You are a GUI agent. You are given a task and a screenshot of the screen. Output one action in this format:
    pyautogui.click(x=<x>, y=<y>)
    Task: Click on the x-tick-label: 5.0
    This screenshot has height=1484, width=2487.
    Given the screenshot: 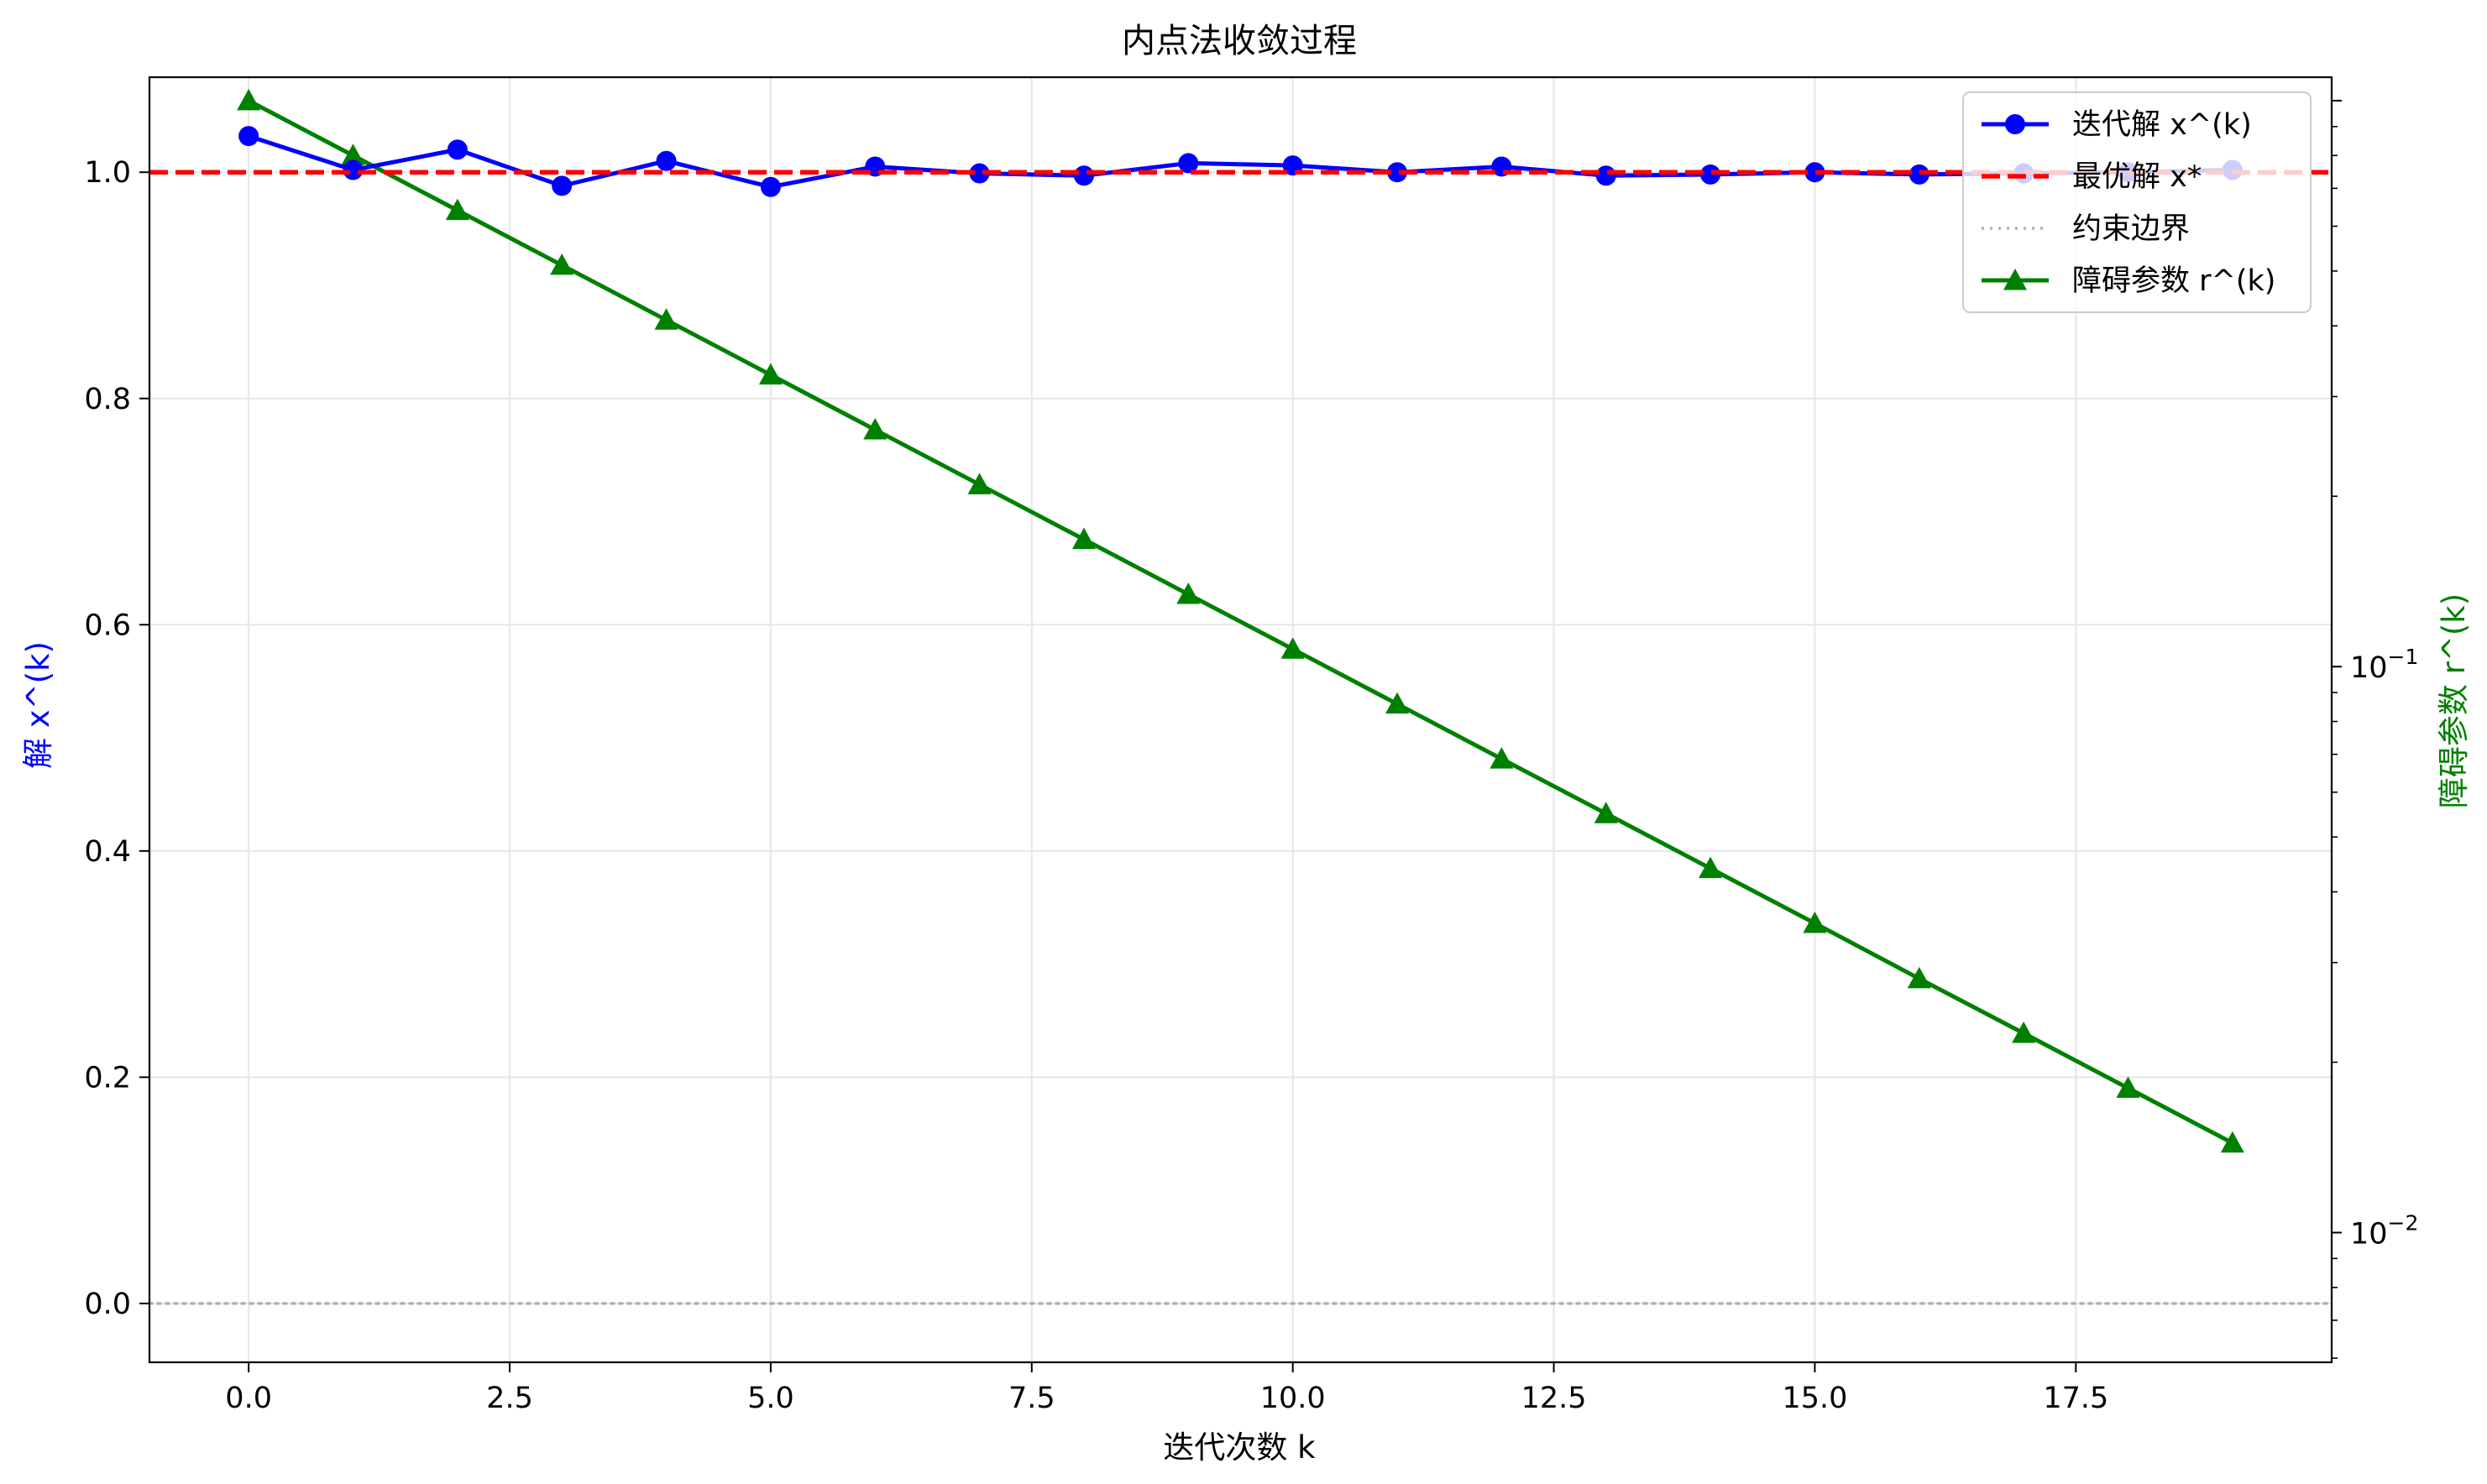 What is the action you would take?
    pyautogui.click(x=770, y=1398)
    